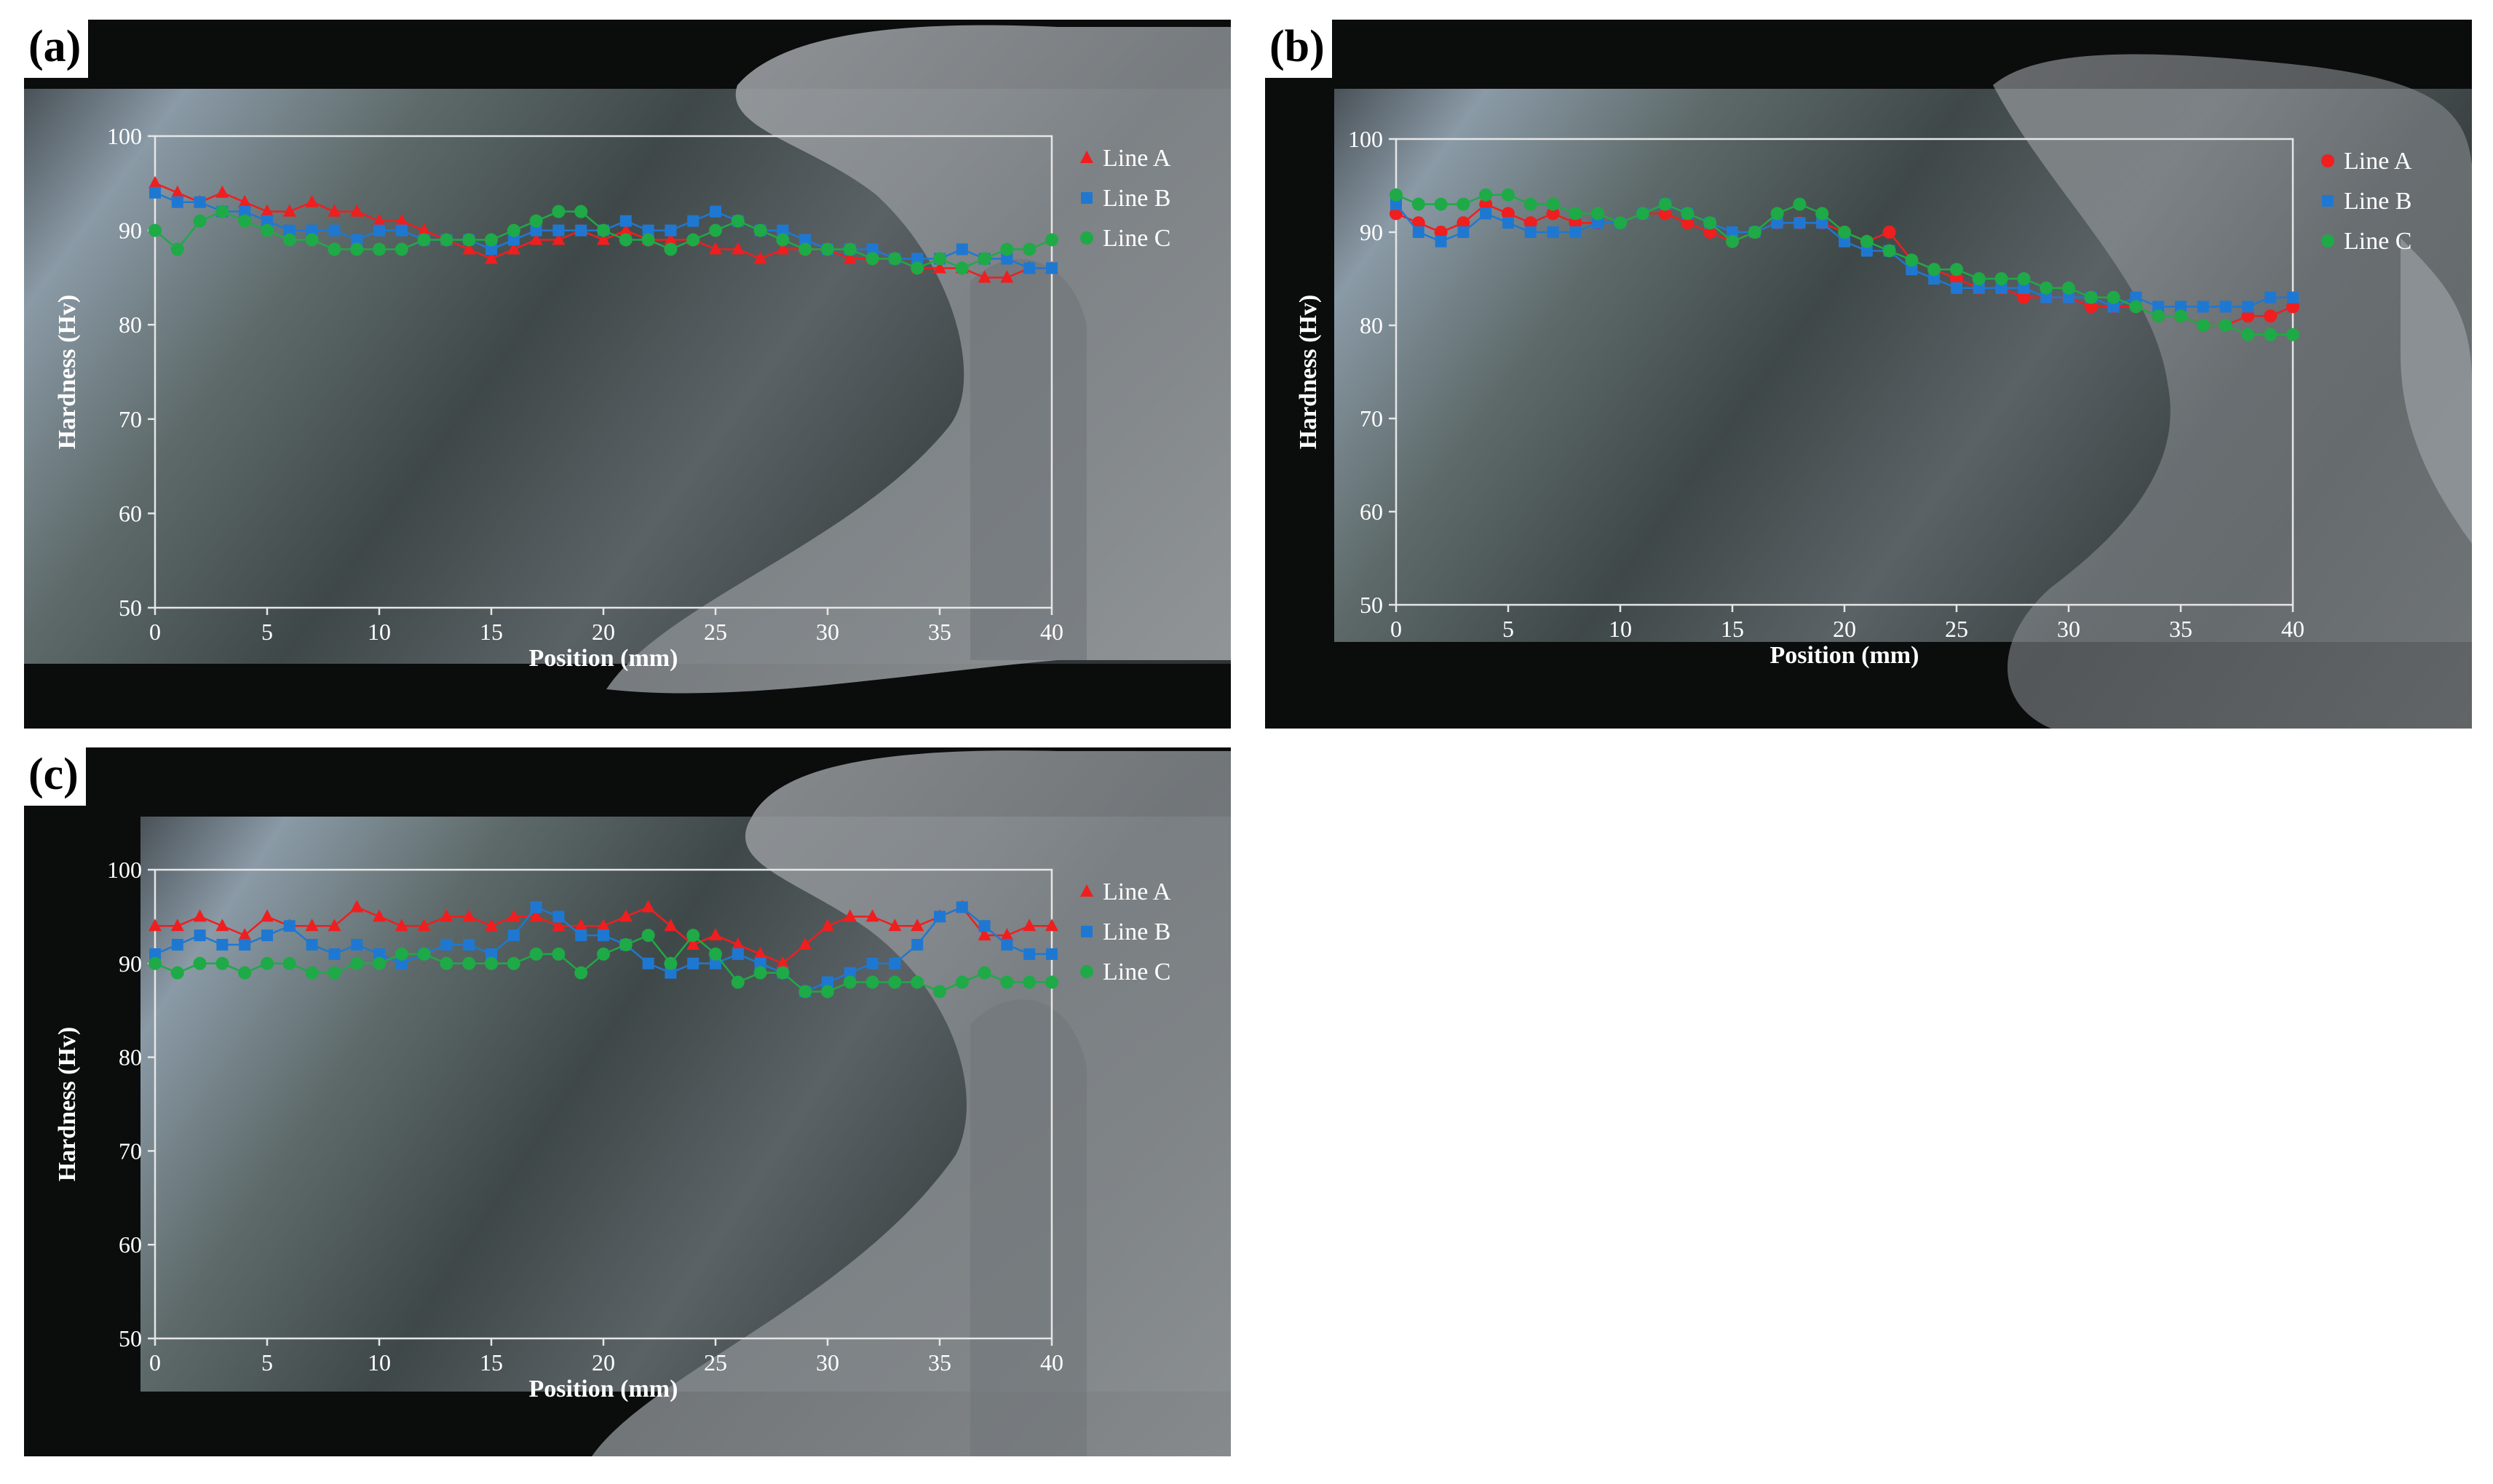 The width and height of the screenshot is (2493, 1484). Describe the element at coordinates (67, 372) in the screenshot. I see `y-axis-title: Hardness (Hv)` at that location.